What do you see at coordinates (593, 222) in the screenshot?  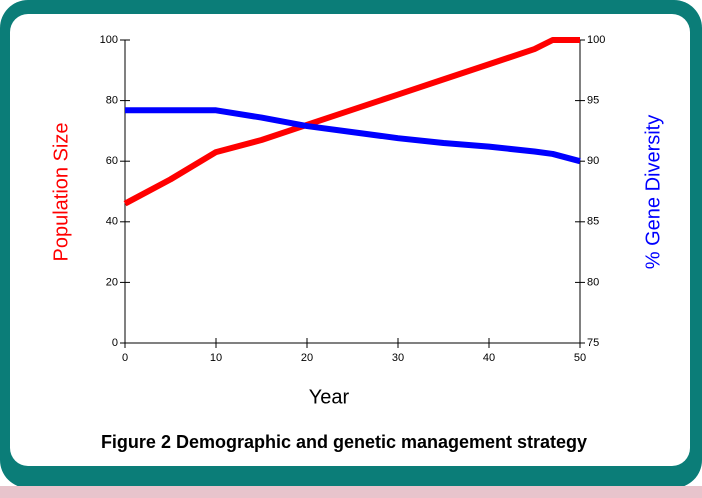 I see `y2-tick-label: 85` at bounding box center [593, 222].